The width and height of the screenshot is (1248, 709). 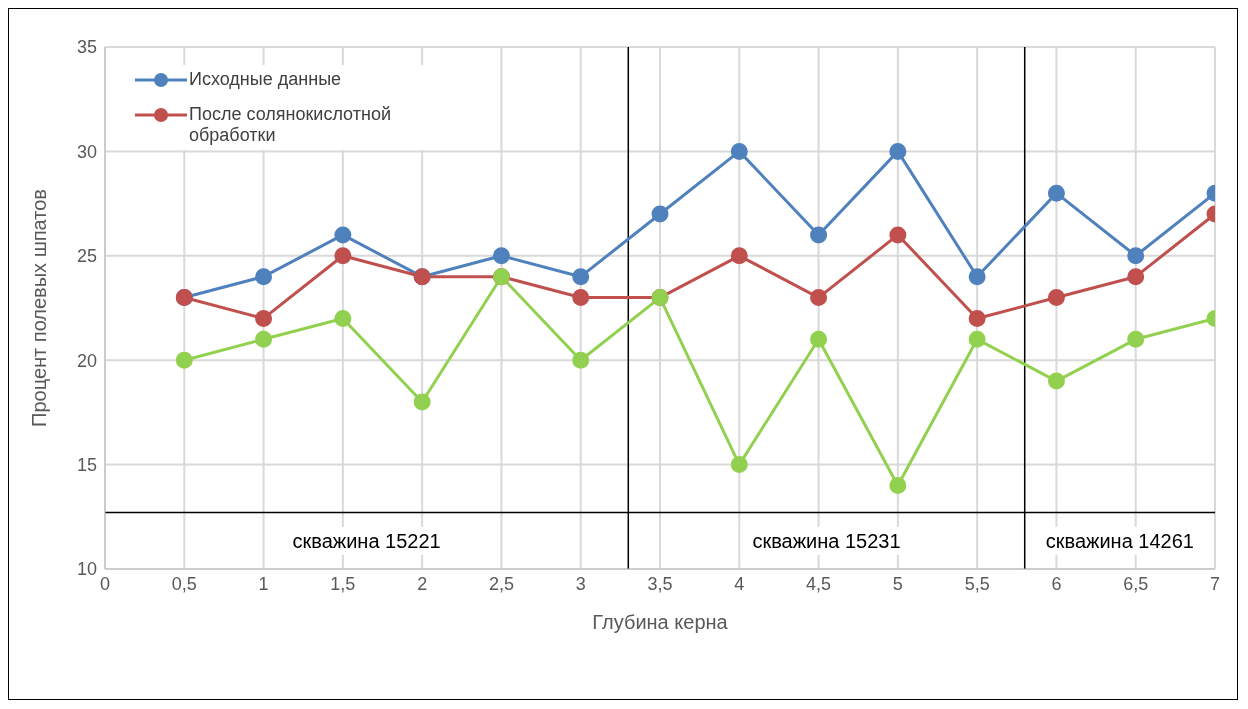 What do you see at coordinates (86, 47) in the screenshot?
I see `y-tick-label: 35` at bounding box center [86, 47].